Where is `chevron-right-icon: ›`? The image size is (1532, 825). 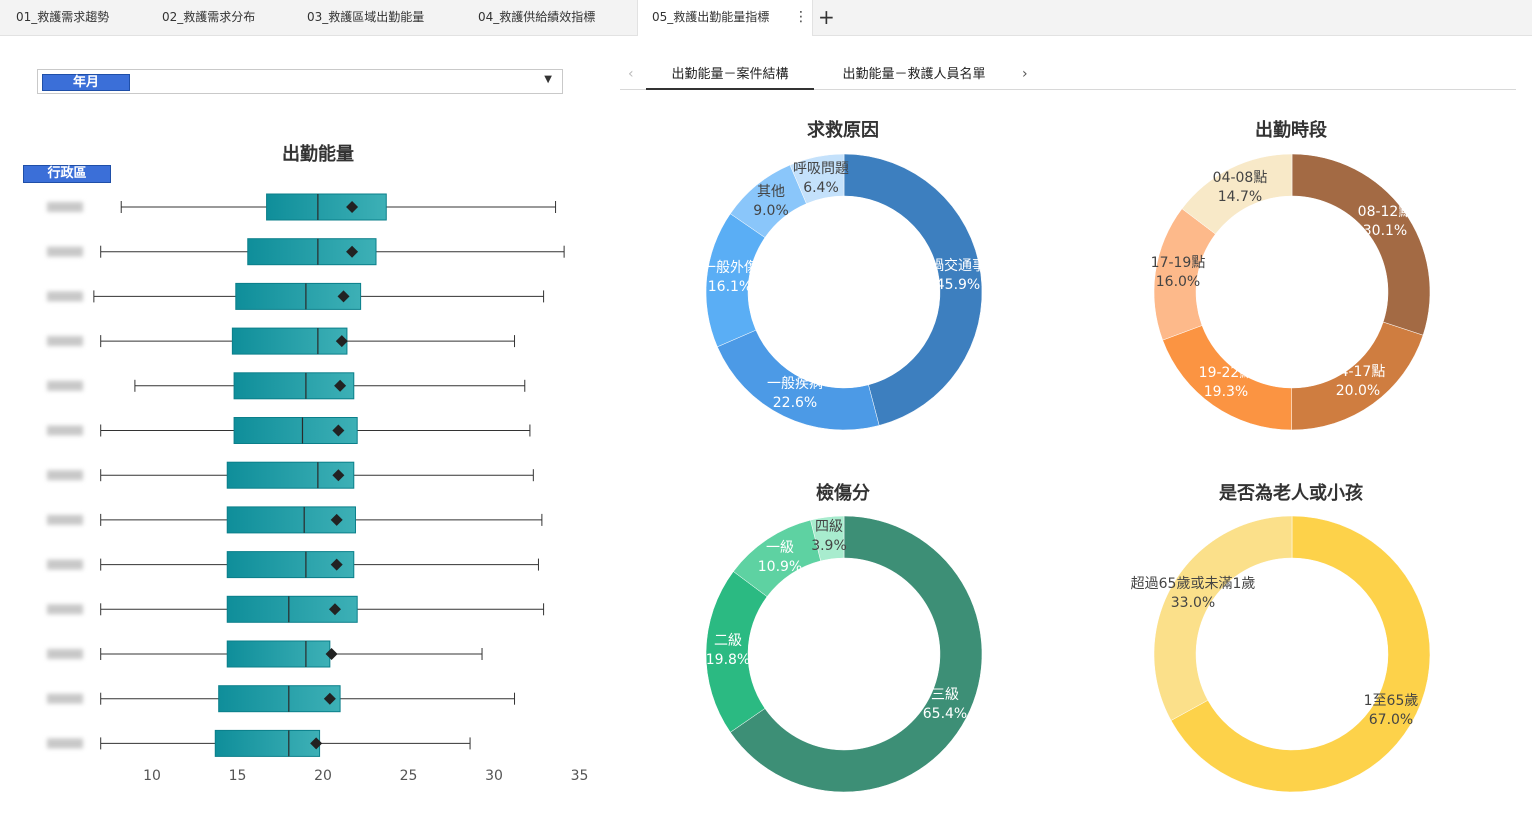 chevron-right-icon: › is located at coordinates (1025, 74).